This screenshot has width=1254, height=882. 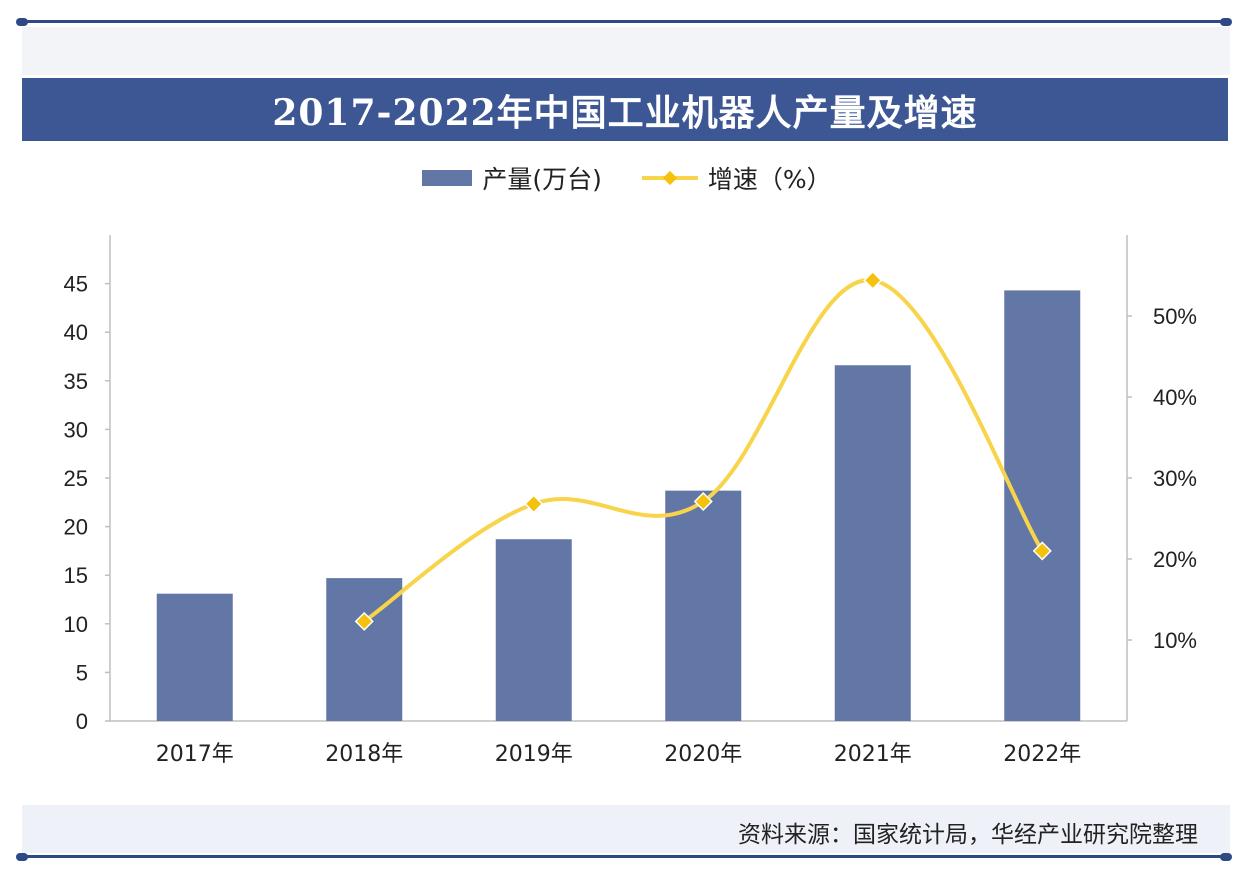 What do you see at coordinates (364, 754) in the screenshot?
I see `x-tick-label: 2018年` at bounding box center [364, 754].